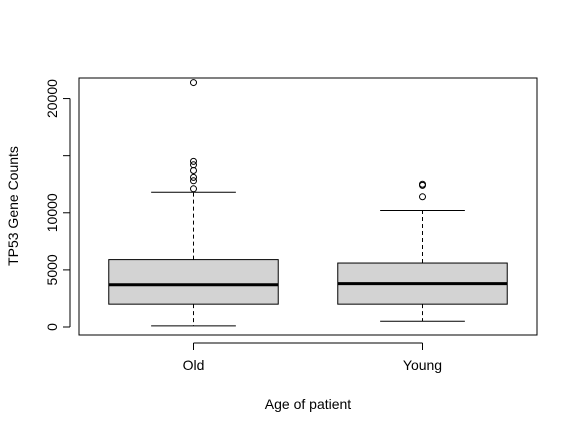 The height and width of the screenshot is (433, 578). Describe the element at coordinates (308, 404) in the screenshot. I see `x-axis-title: Age of patient` at that location.